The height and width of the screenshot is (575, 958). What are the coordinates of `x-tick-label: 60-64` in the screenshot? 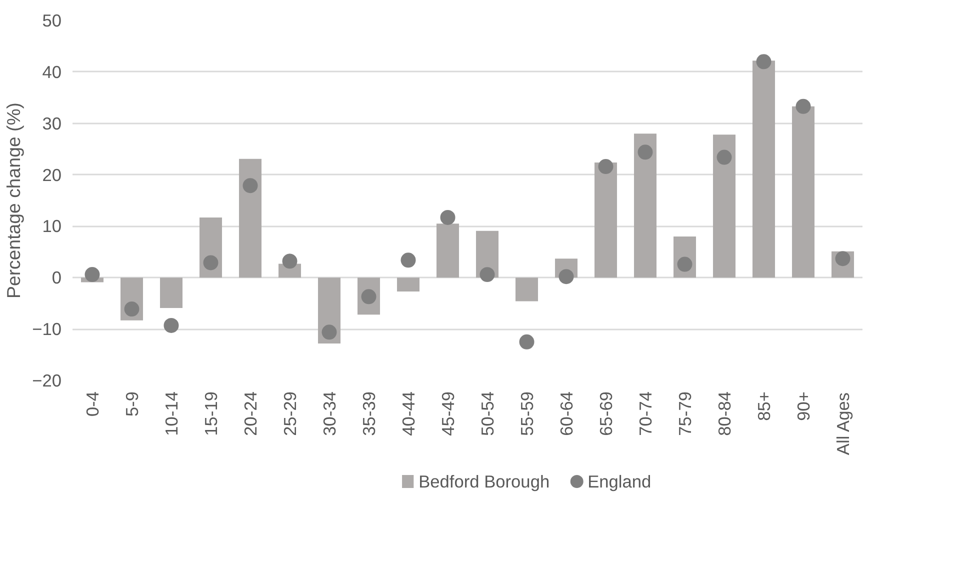 It's located at (566, 413).